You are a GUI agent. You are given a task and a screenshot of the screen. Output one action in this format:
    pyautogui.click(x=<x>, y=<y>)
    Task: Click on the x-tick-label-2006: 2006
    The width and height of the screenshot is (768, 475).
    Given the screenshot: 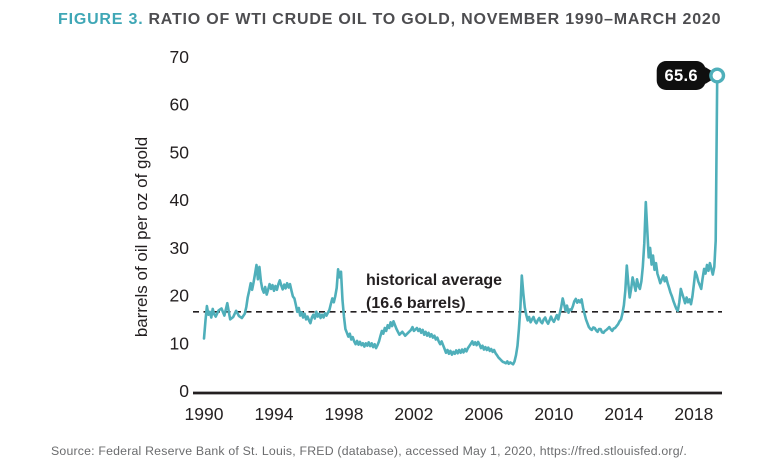 What is the action you would take?
    pyautogui.click(x=483, y=414)
    